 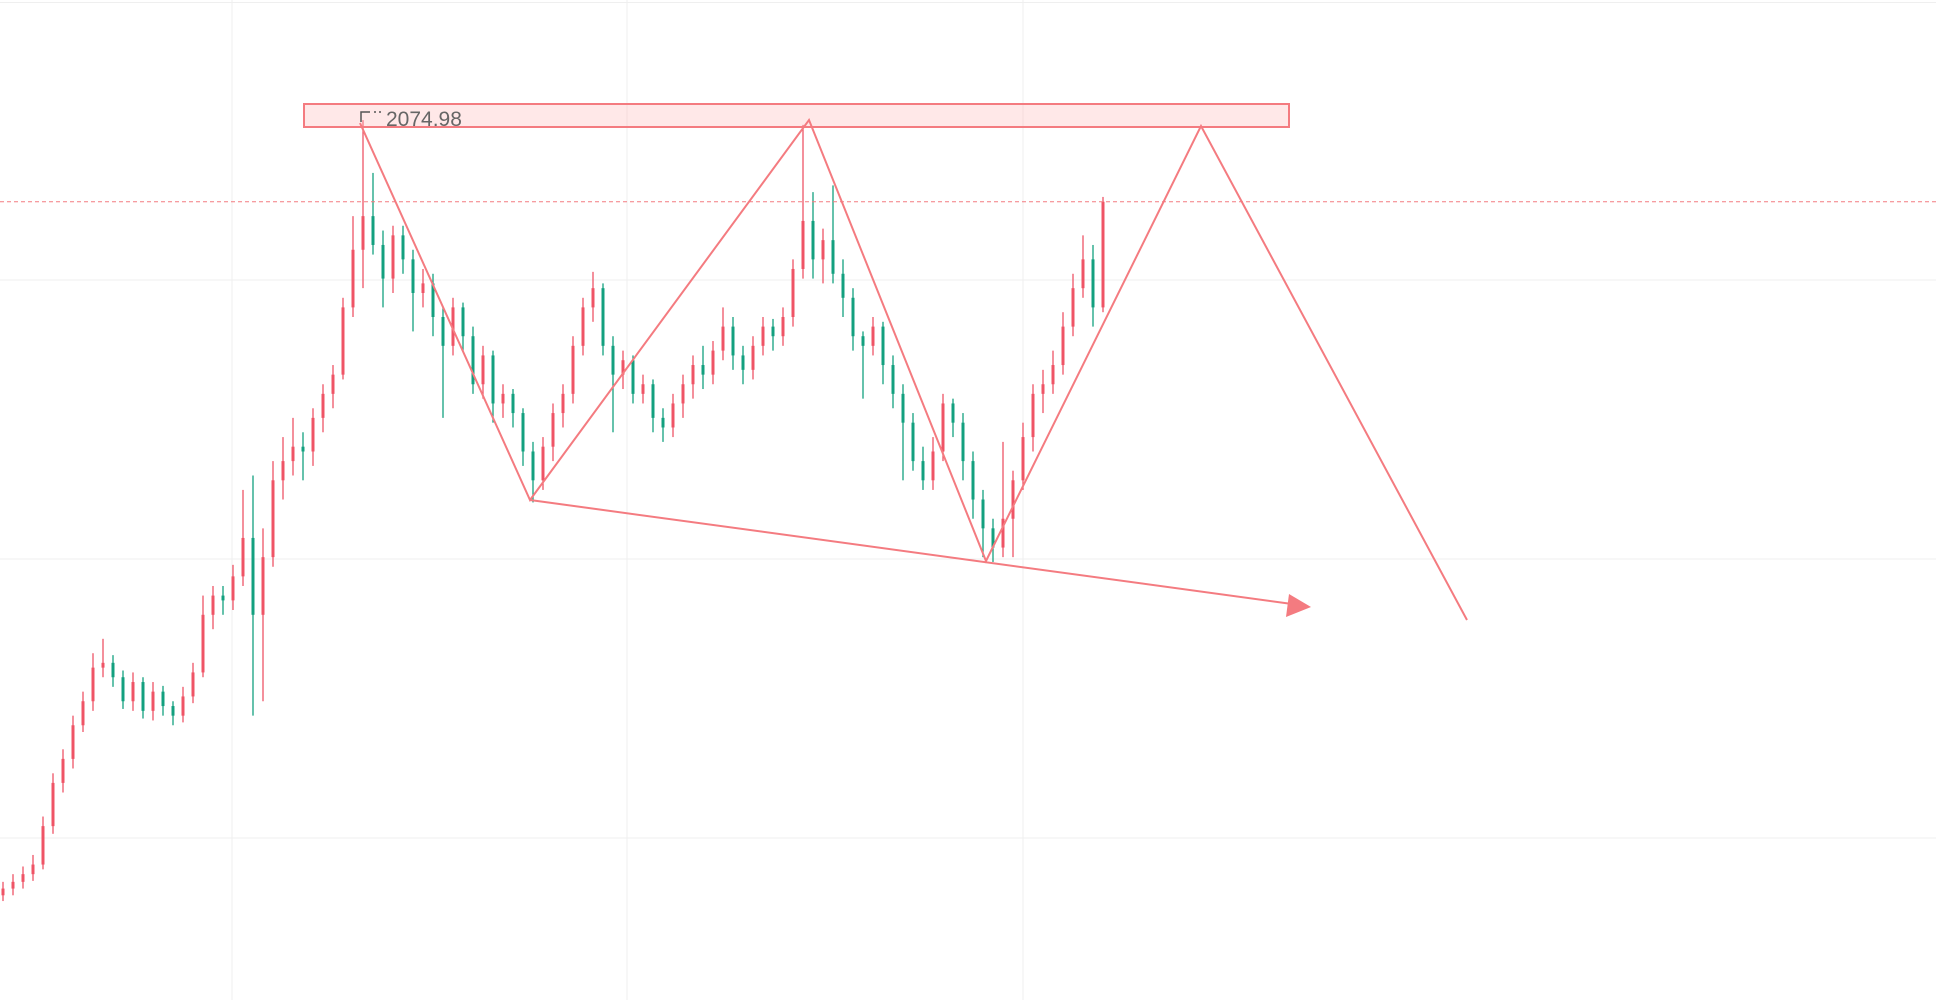 What do you see at coordinates (796, 115) in the screenshot?
I see `resistance-zone` at bounding box center [796, 115].